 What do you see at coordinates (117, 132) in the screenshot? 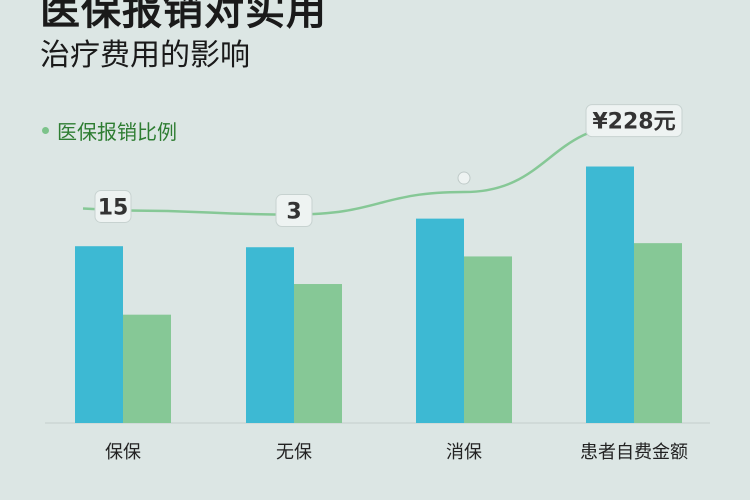
I see `legend-label: 医保报销比例` at bounding box center [117, 132].